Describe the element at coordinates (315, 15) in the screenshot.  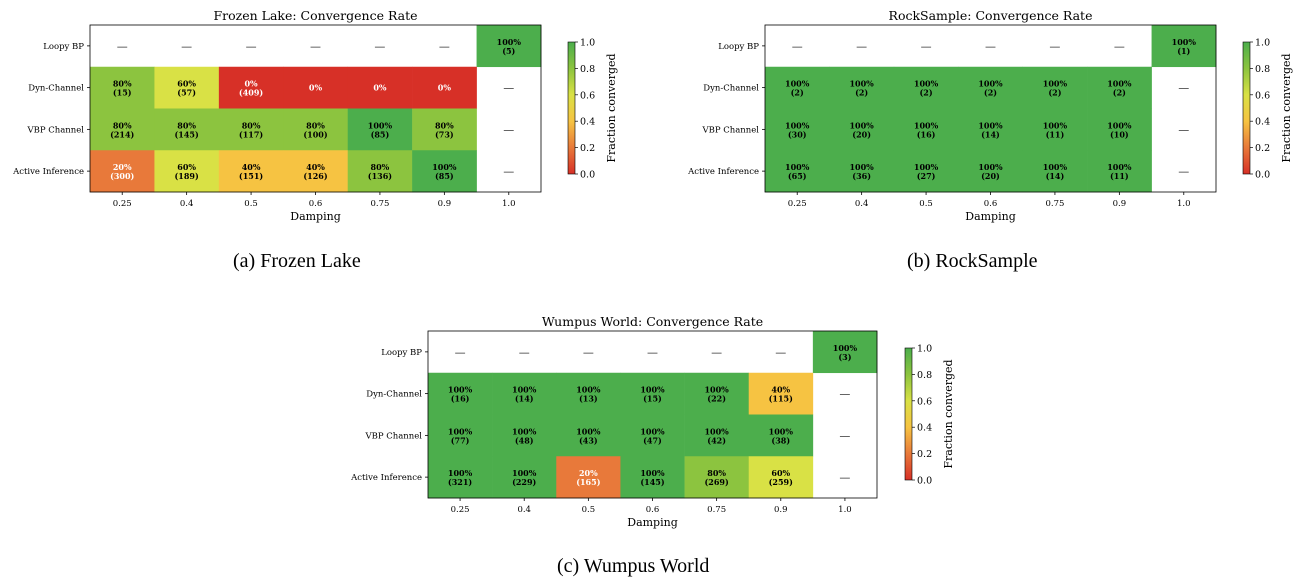
I see `chart-title: Frozen Lake: Convergence Rate` at that location.